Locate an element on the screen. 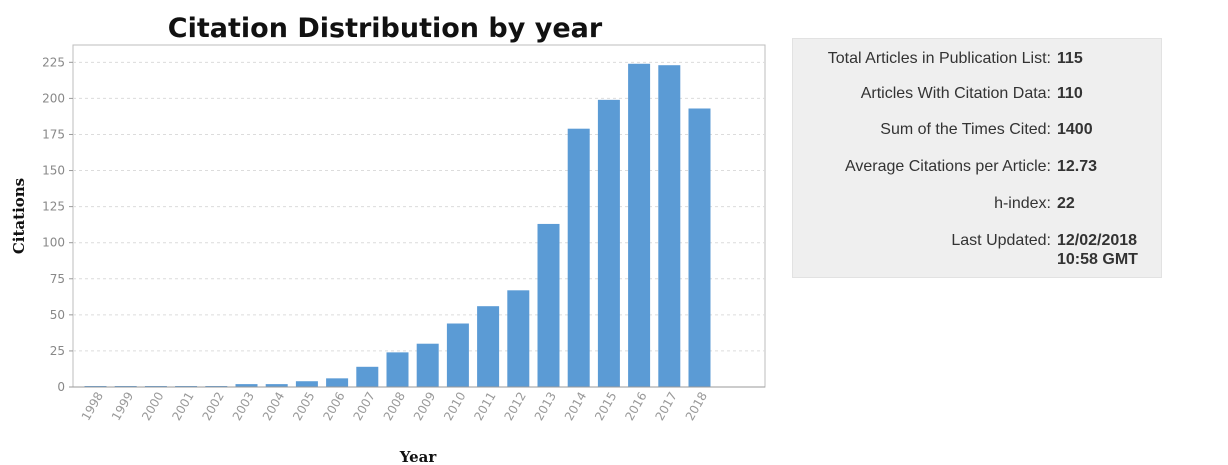 The width and height of the screenshot is (1228, 465). stat-label: Articles With Citation Data: is located at coordinates (955, 93).